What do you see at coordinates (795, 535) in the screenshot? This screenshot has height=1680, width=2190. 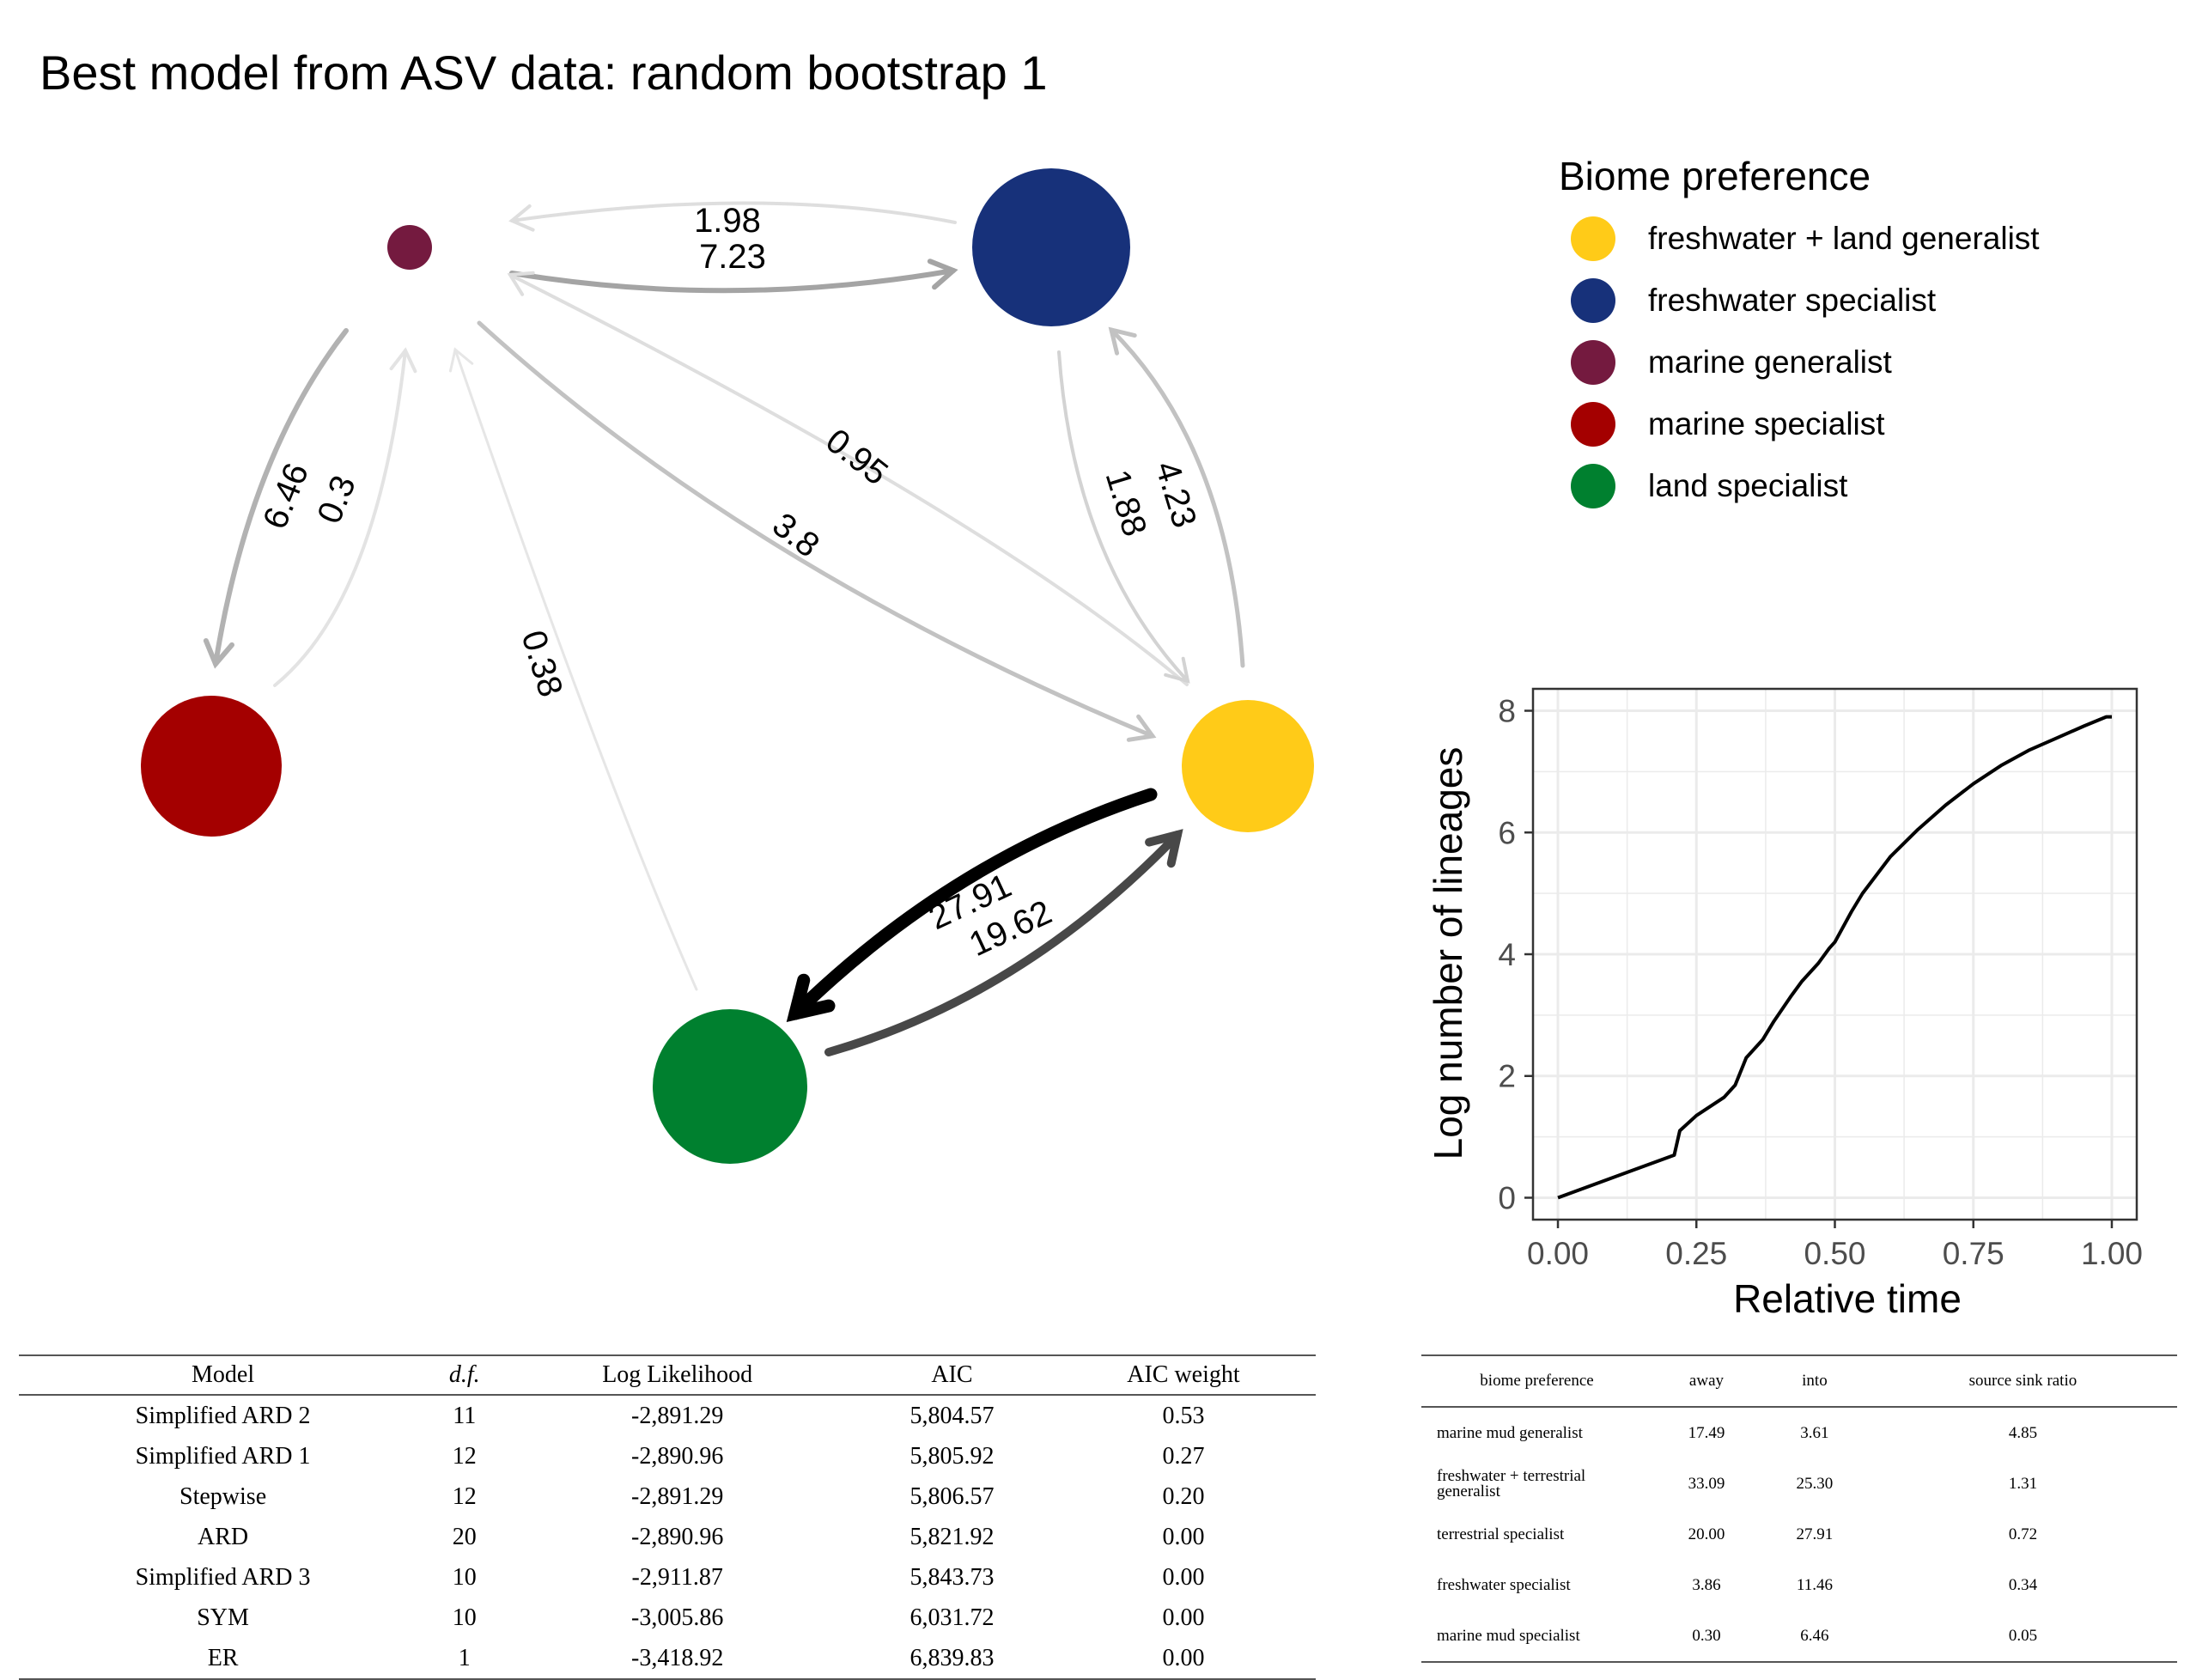 I see `edge-rate-label: 3.8` at bounding box center [795, 535].